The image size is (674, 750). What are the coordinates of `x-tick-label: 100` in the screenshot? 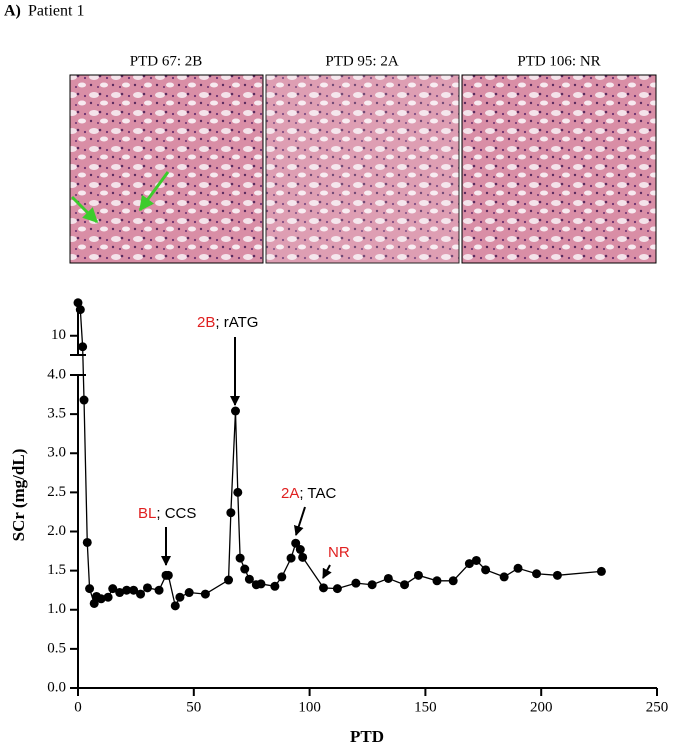 It's located at (309, 707).